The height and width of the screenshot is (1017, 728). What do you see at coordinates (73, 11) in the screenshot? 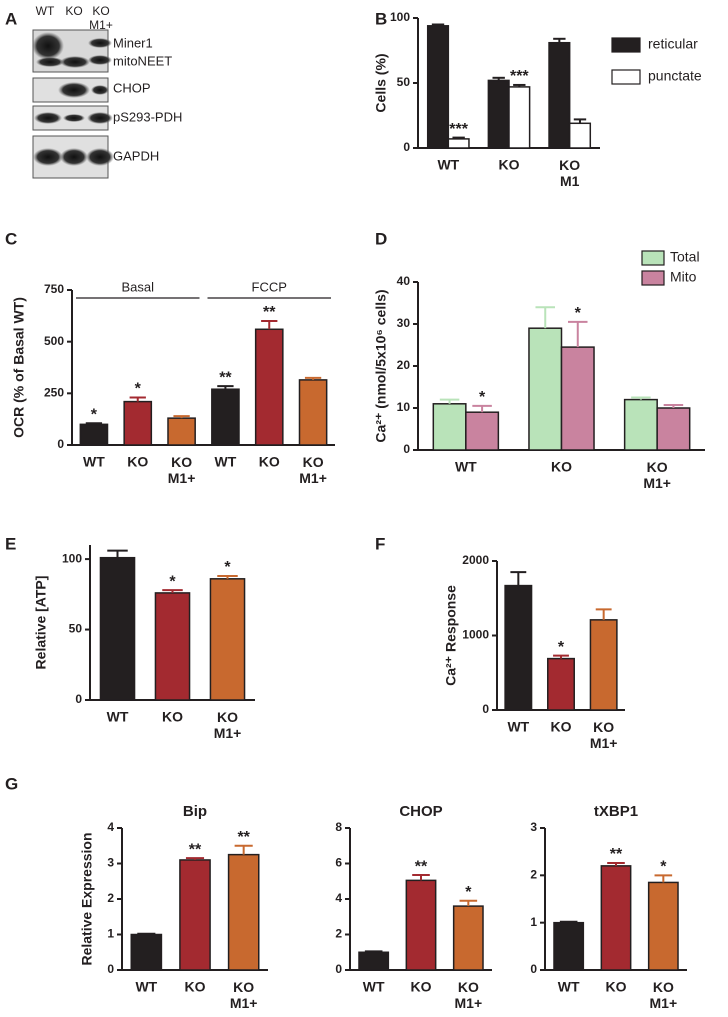
I see `lane-label: KO` at bounding box center [73, 11].